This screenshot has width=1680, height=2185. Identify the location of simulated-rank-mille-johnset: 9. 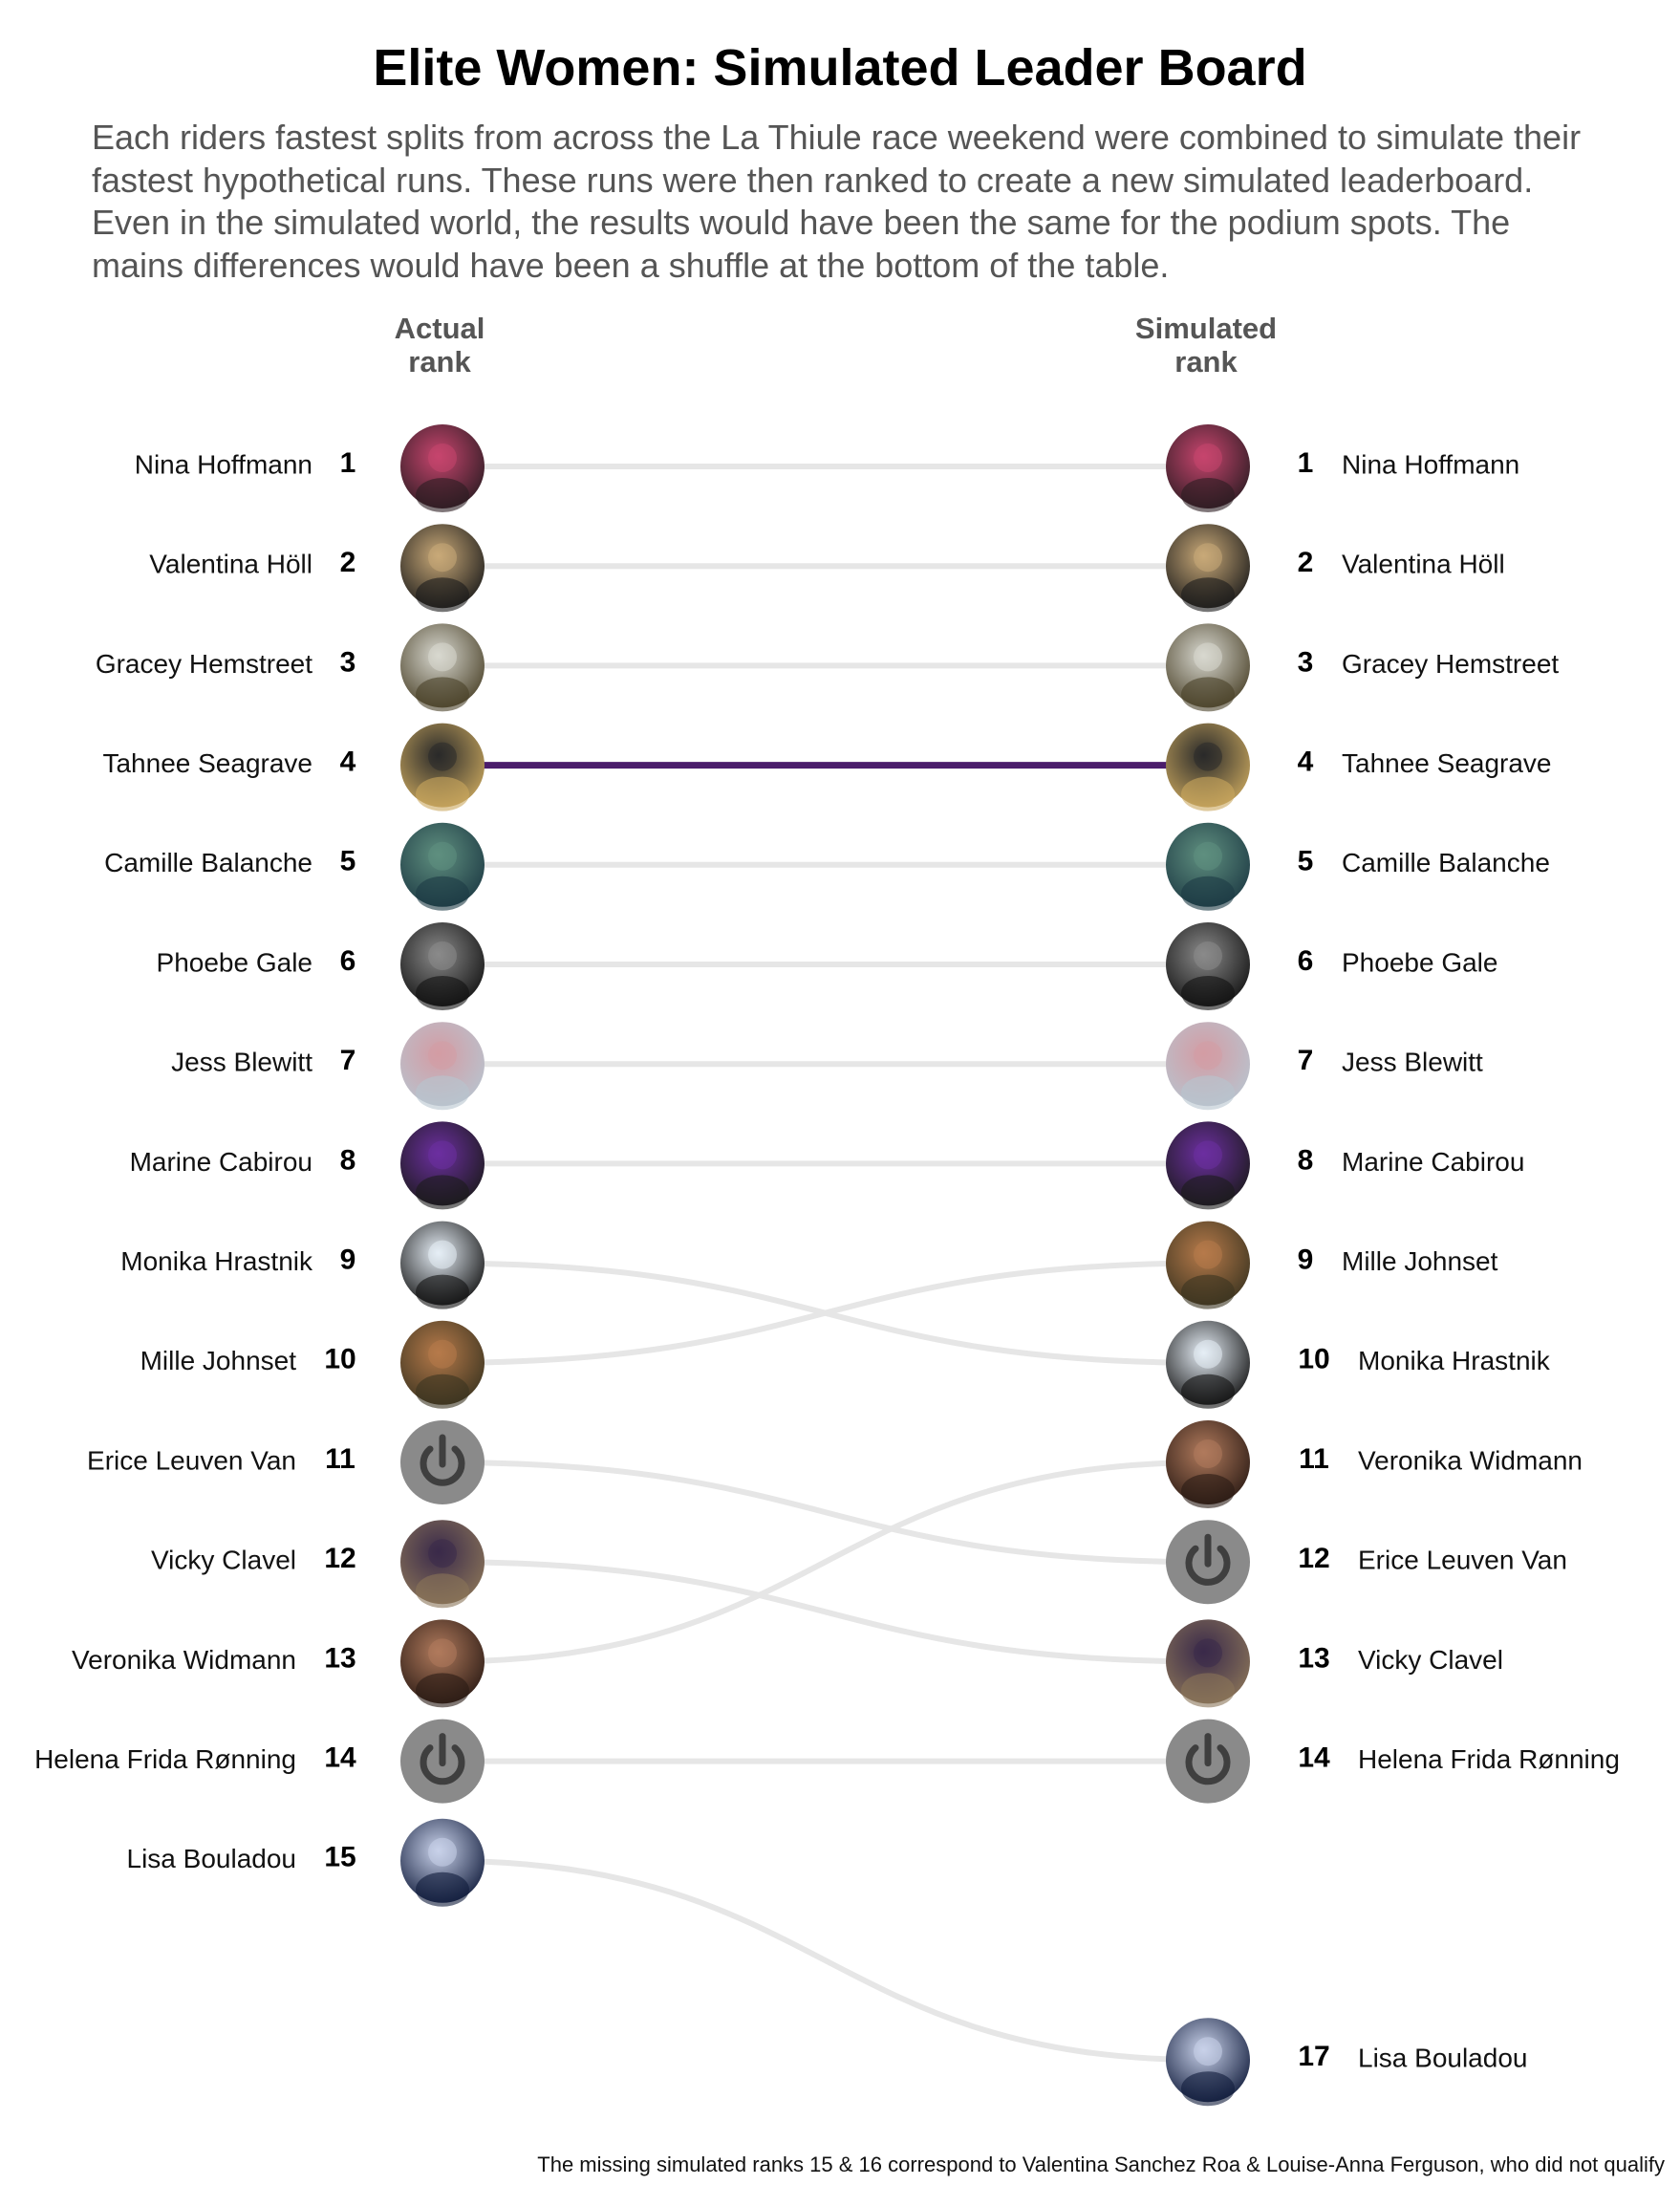
(1306, 1260).